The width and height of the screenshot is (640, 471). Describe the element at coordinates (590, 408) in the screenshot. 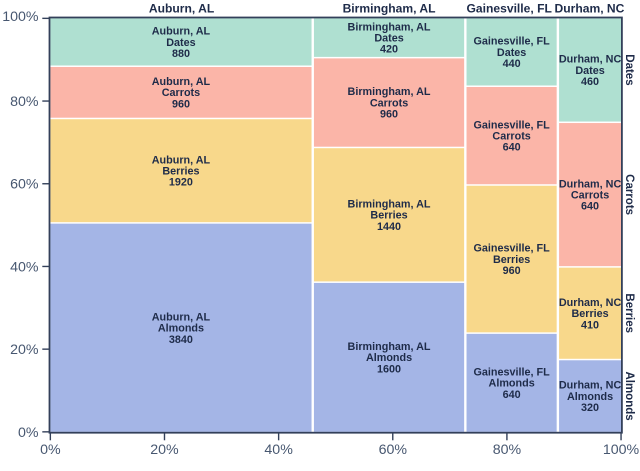

I see `svg-text: 320` at that location.